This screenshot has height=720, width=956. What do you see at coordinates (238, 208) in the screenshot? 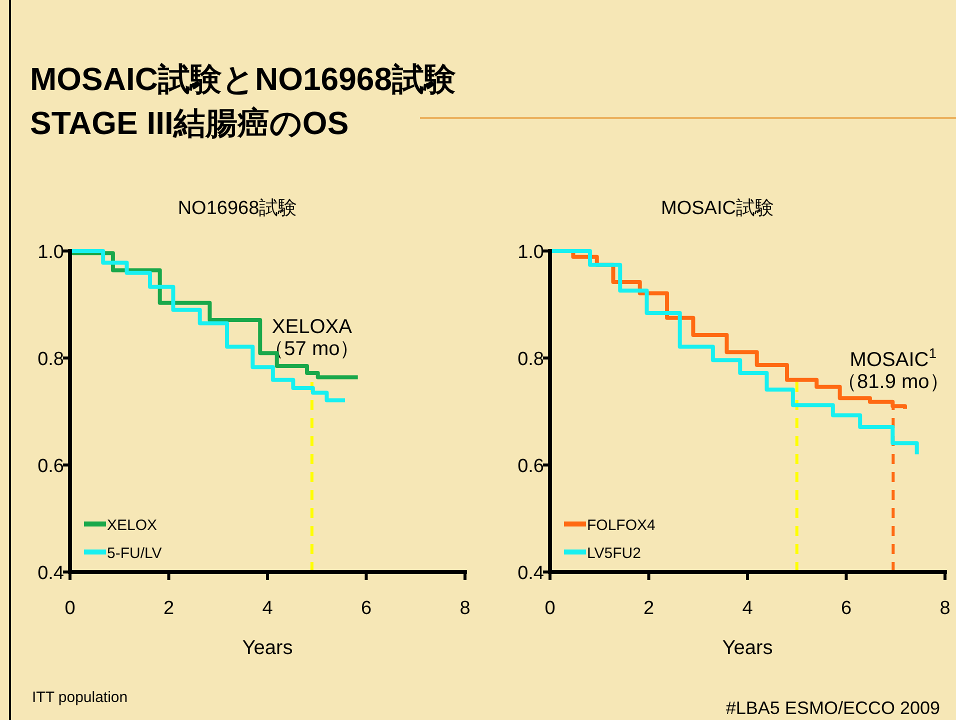
I see `chart-subtitle: NO16968試験` at bounding box center [238, 208].